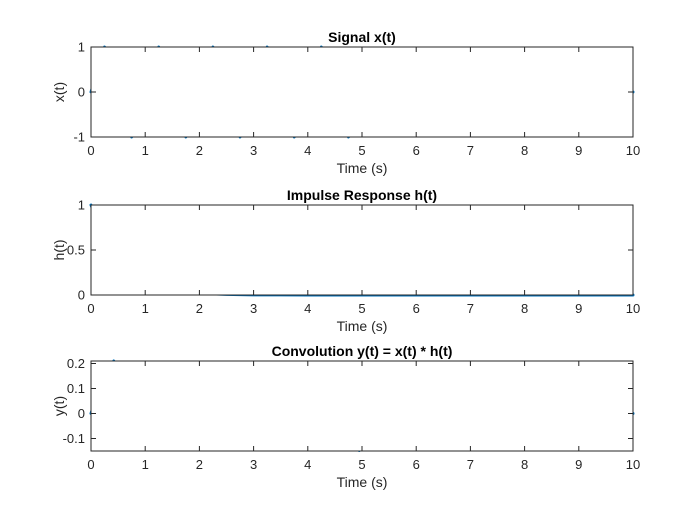 Image resolution: width=700 pixels, height=525 pixels. I want to click on chart-title: Signal x(t), so click(362, 37).